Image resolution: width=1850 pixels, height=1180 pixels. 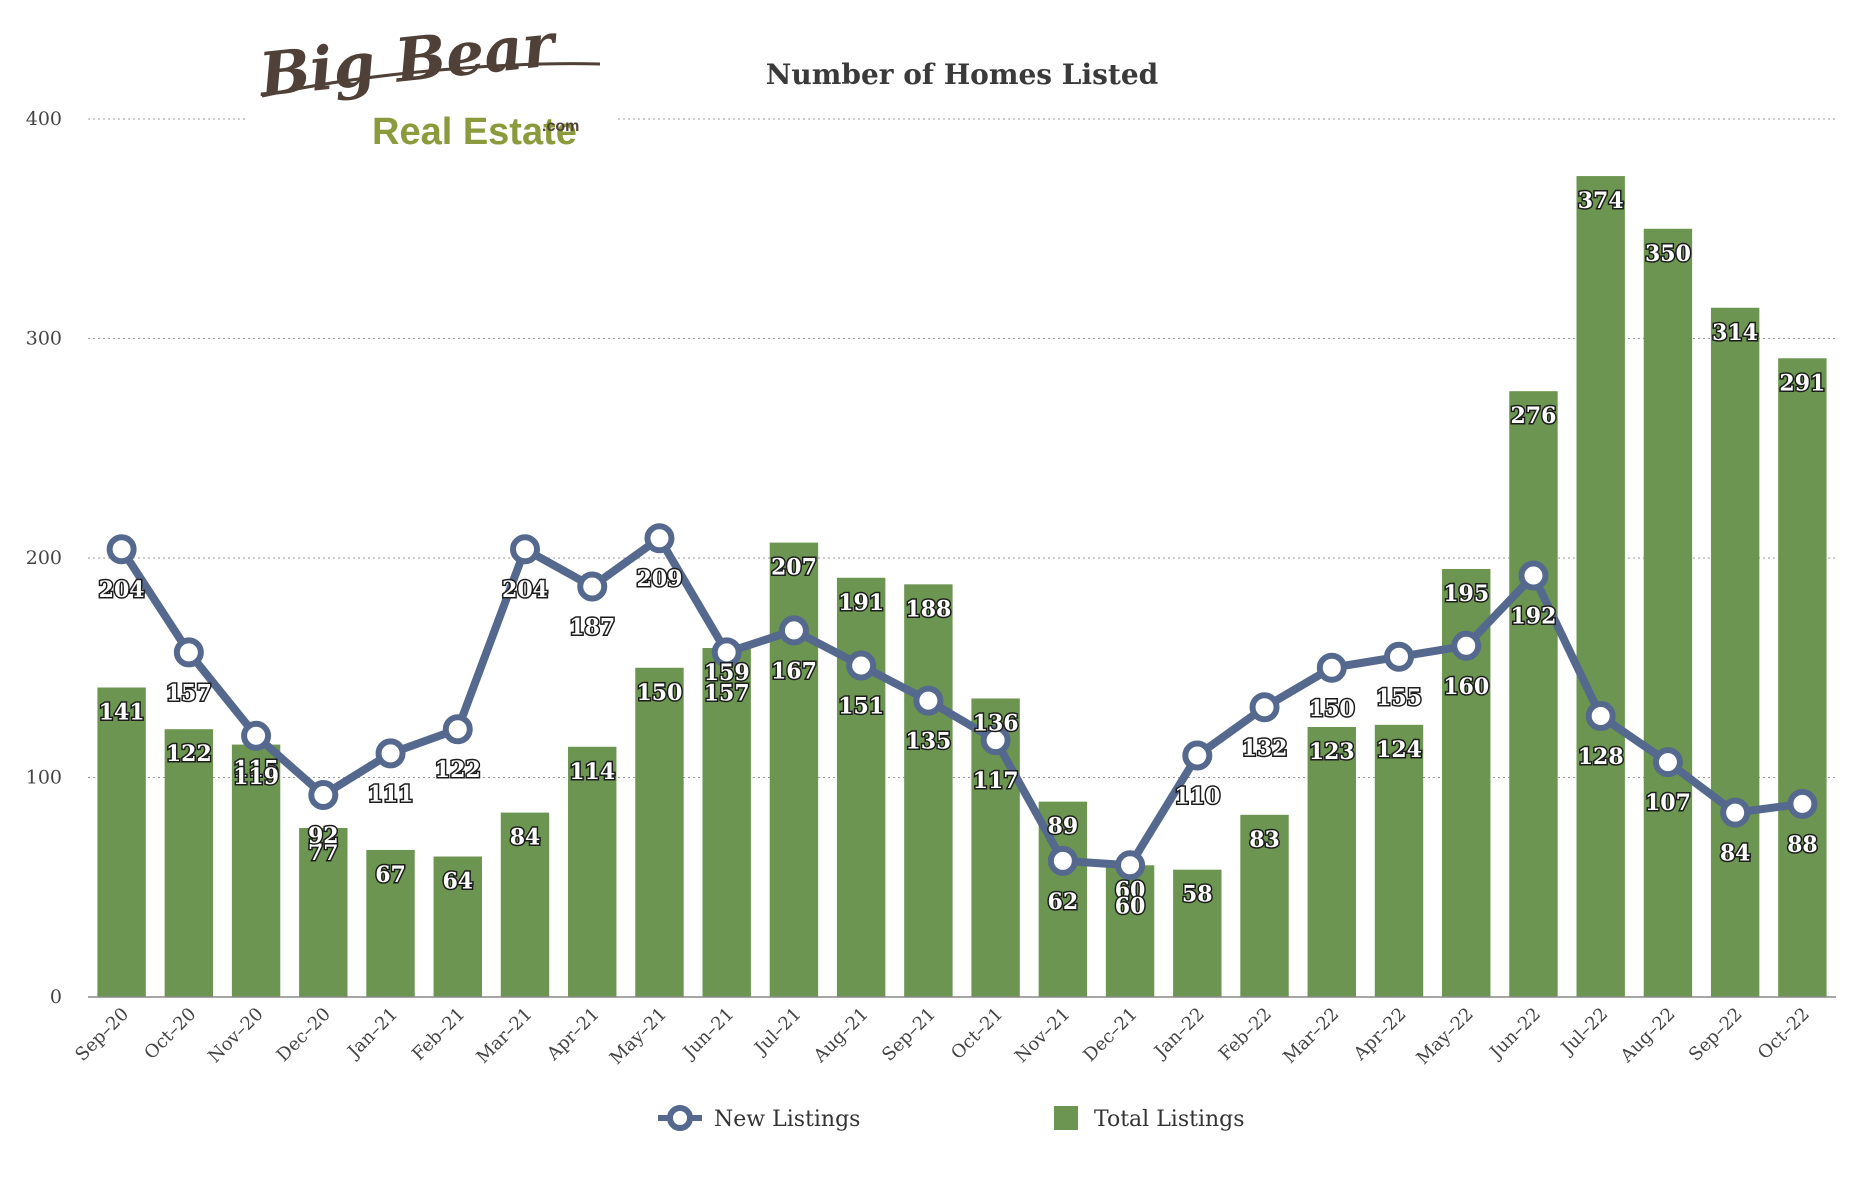 What do you see at coordinates (861, 707) in the screenshot?
I see `line-value-label-Aug-21: 151` at bounding box center [861, 707].